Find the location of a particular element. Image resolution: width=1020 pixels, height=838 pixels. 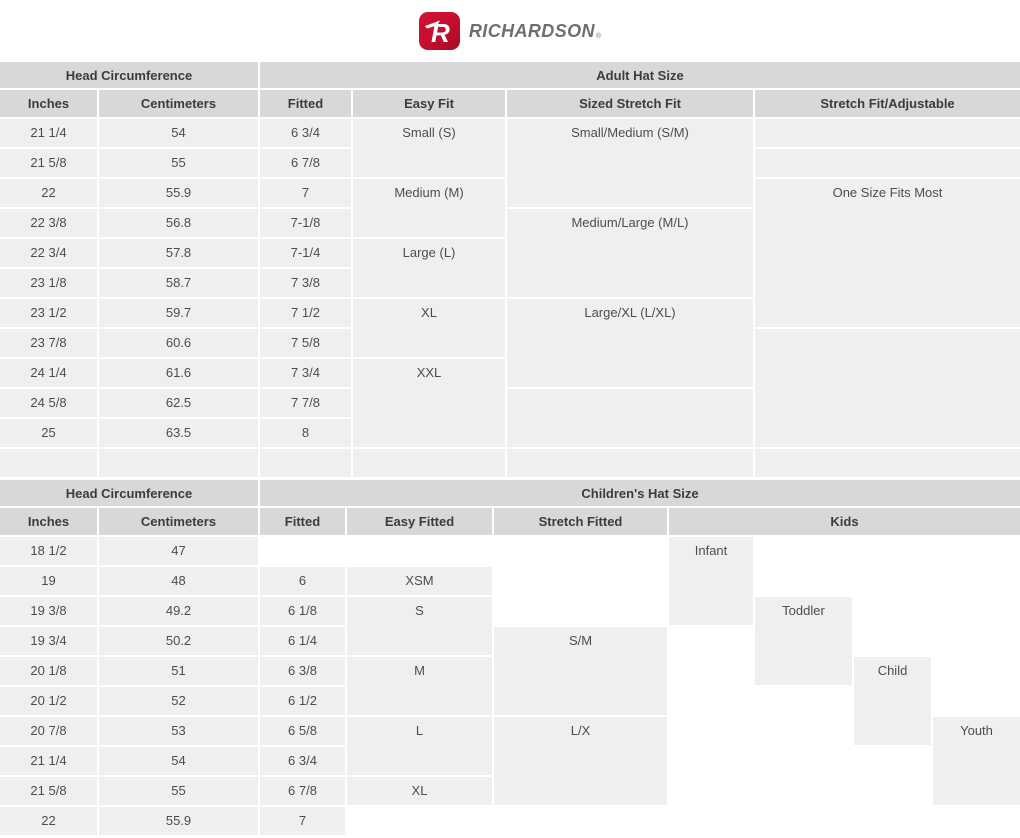

adult-centimeters-r1-label: 54 is located at coordinates (178, 132).